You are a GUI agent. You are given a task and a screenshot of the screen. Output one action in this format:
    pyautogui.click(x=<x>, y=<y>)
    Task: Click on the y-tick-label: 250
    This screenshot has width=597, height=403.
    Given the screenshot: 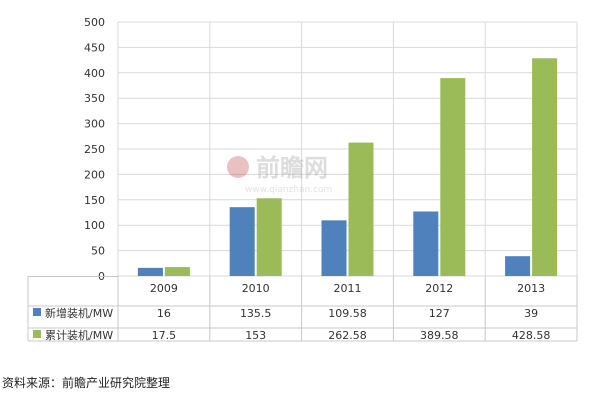 What is the action you would take?
    pyautogui.click(x=94, y=149)
    